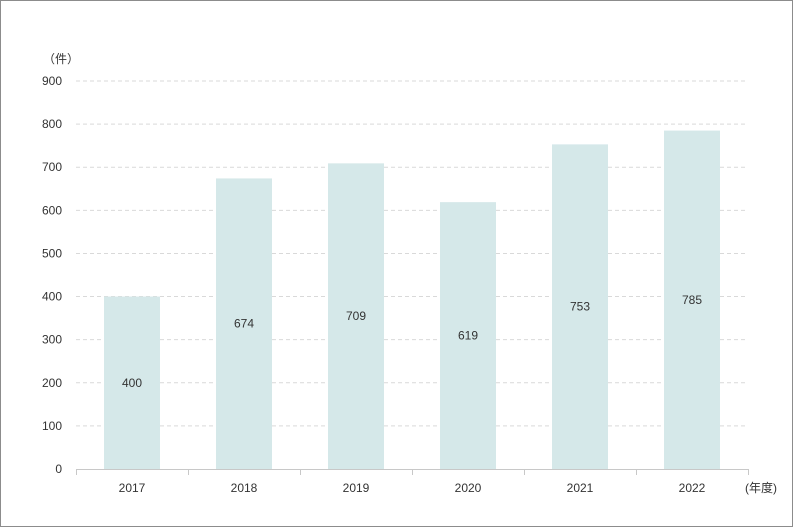 This screenshot has width=793, height=527. I want to click on y-tick-label: 500, so click(52, 253).